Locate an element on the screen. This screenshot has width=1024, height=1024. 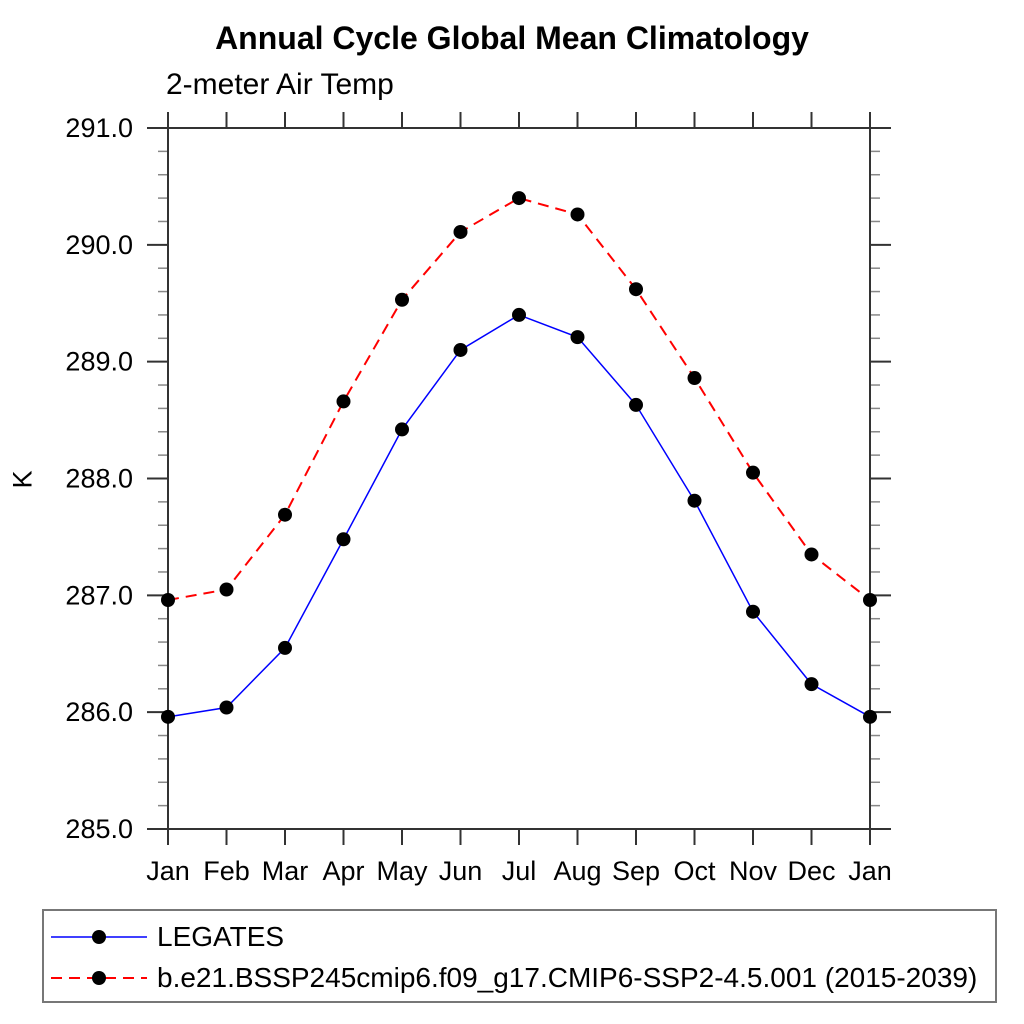
x-tick-label: Jun is located at coordinates (461, 871).